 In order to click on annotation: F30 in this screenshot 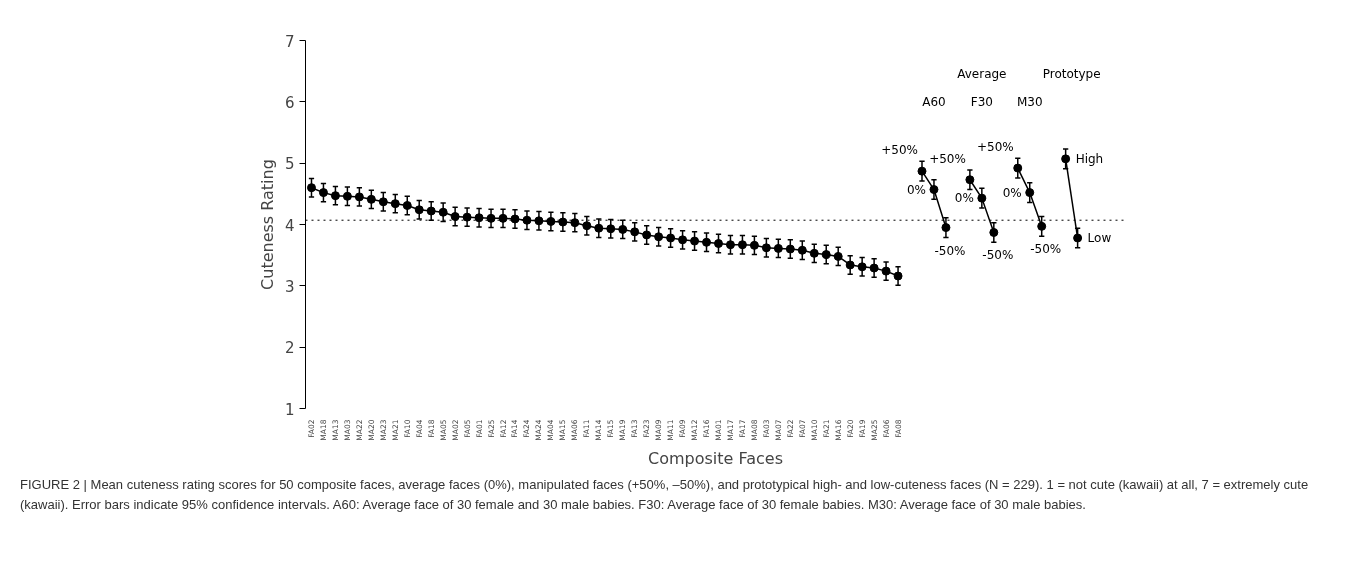, I will do `click(981, 101)`.